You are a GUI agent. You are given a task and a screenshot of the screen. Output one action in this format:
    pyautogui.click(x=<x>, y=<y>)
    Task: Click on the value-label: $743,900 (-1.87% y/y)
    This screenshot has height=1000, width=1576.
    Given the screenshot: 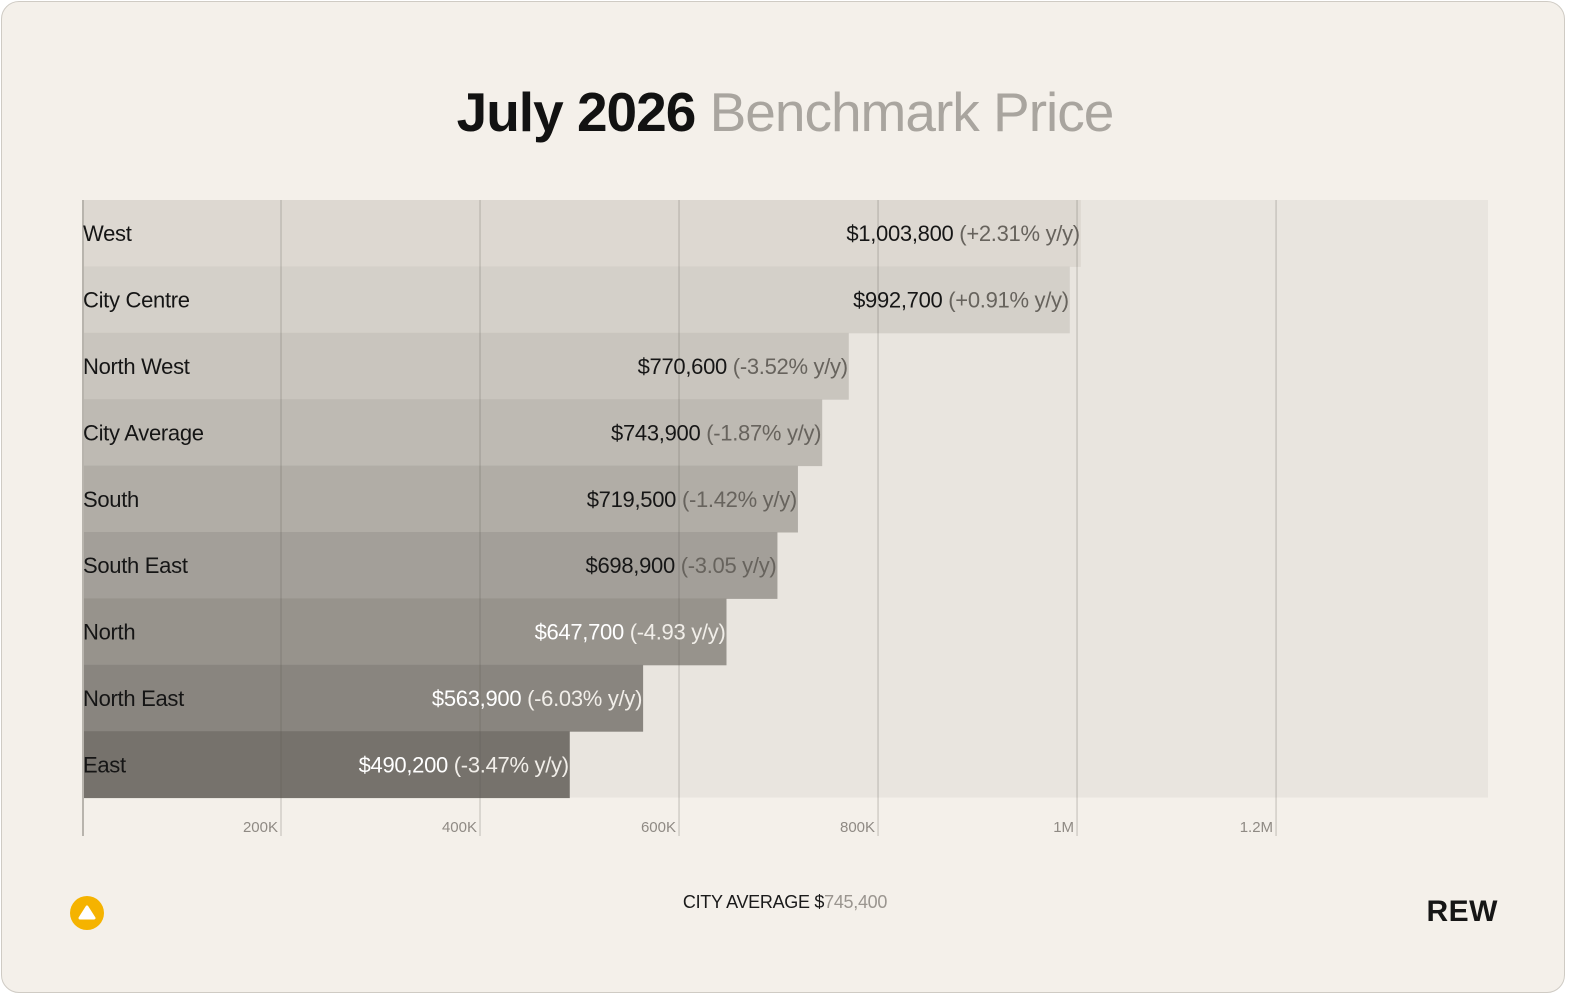 What is the action you would take?
    pyautogui.click(x=716, y=432)
    